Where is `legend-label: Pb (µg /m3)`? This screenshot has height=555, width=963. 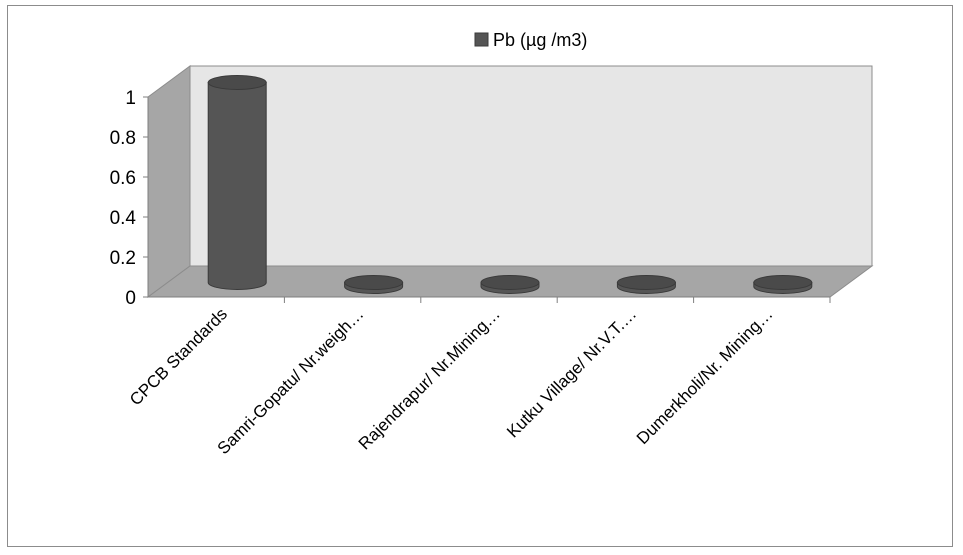 legend-label: Pb (µg /m3) is located at coordinates (540, 40).